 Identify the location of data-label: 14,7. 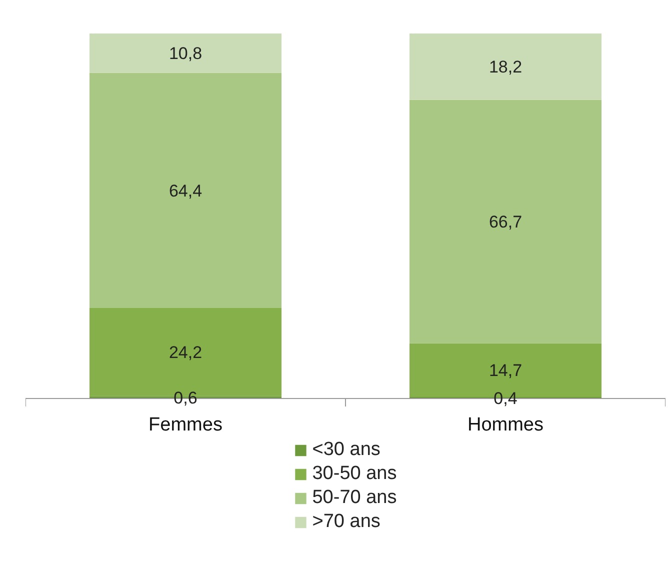
(505, 370).